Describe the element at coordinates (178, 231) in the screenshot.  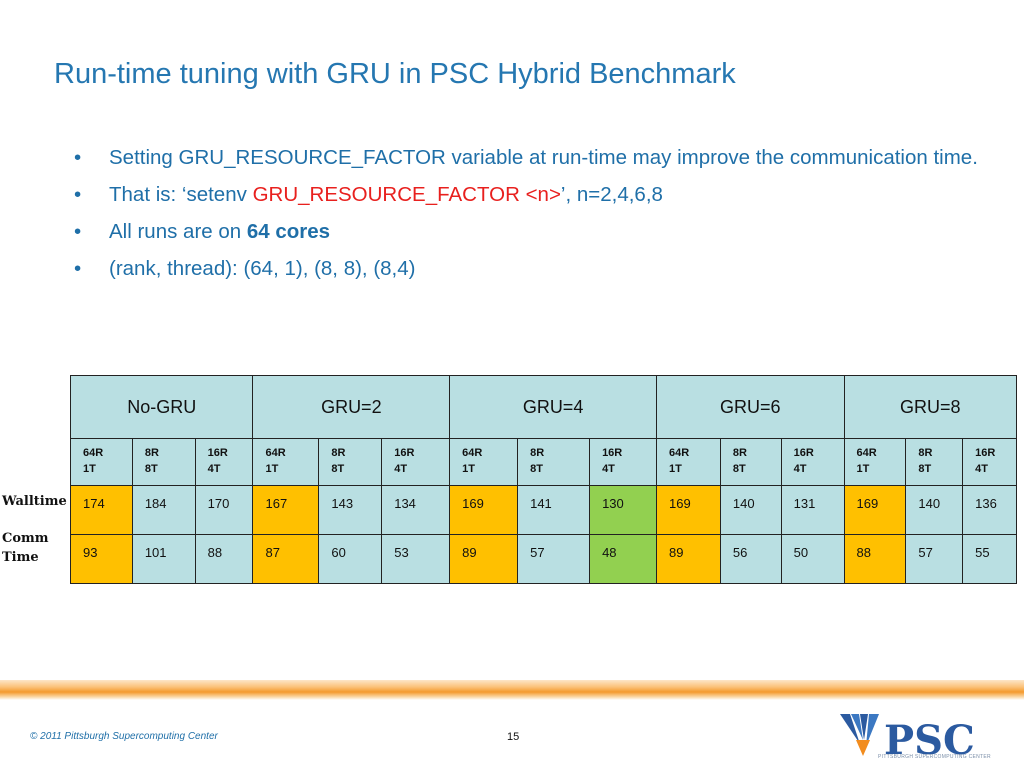
I see `bullet-text: All runs are on` at that location.